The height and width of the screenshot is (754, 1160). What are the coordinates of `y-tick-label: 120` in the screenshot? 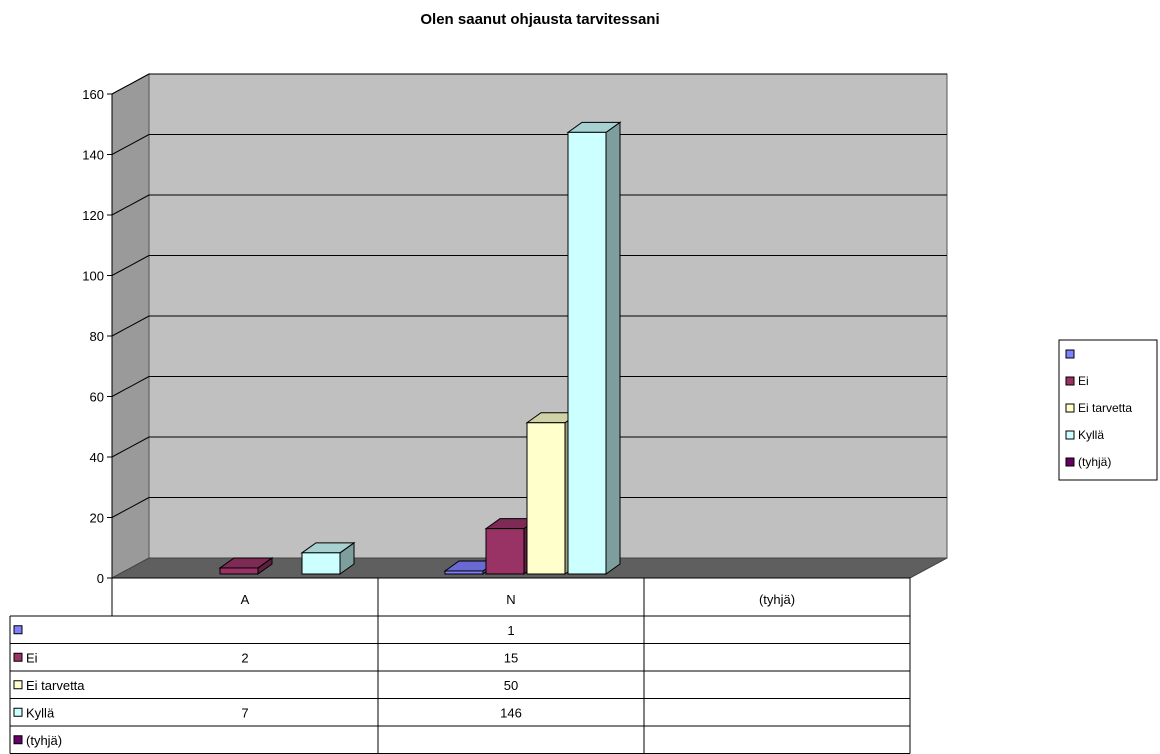 It's located at (93, 215).